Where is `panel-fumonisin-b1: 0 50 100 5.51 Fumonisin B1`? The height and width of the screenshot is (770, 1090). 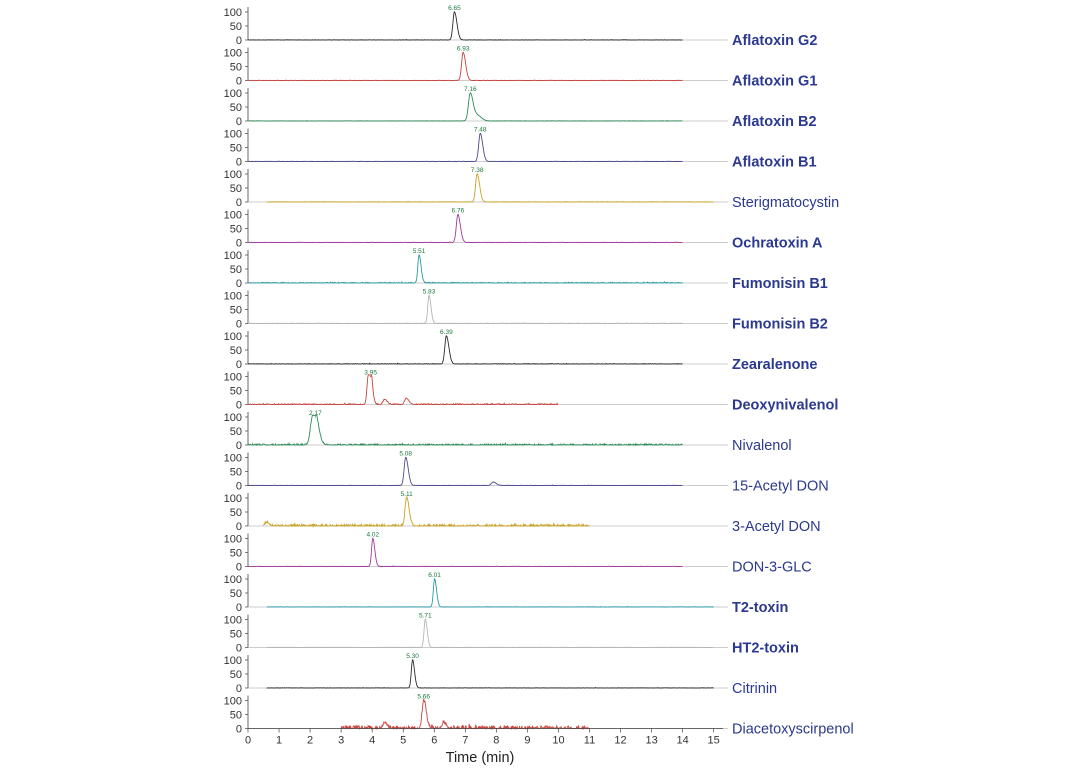
panel-fumonisin-b1: 0 50 100 5.51 Fumonisin B1 is located at coordinates (526, 270).